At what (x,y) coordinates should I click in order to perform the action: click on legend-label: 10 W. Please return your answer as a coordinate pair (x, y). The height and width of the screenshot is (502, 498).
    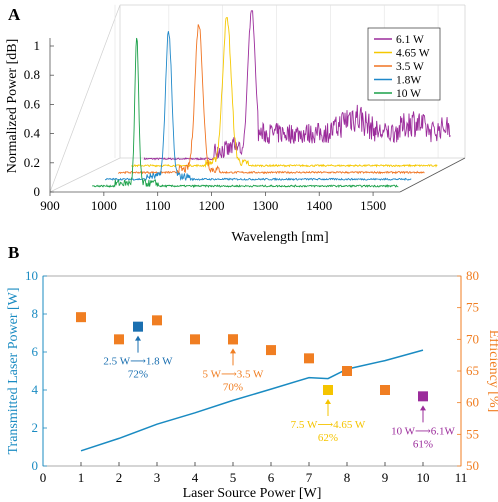
    Looking at the image, I should click on (408, 94).